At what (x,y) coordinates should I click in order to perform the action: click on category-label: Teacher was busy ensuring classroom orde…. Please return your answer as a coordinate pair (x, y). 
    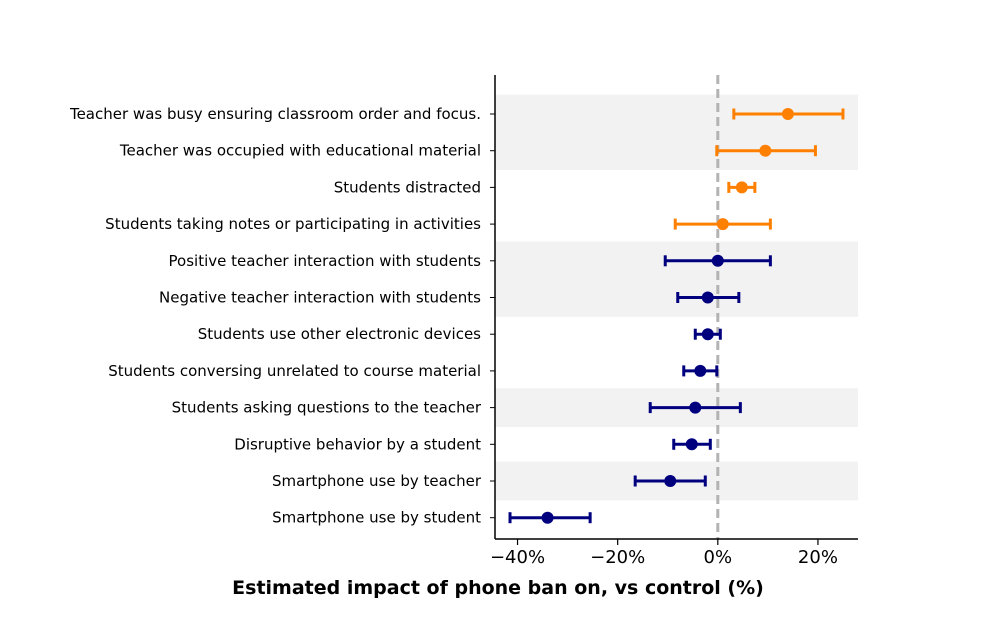
    Looking at the image, I should click on (275, 114).